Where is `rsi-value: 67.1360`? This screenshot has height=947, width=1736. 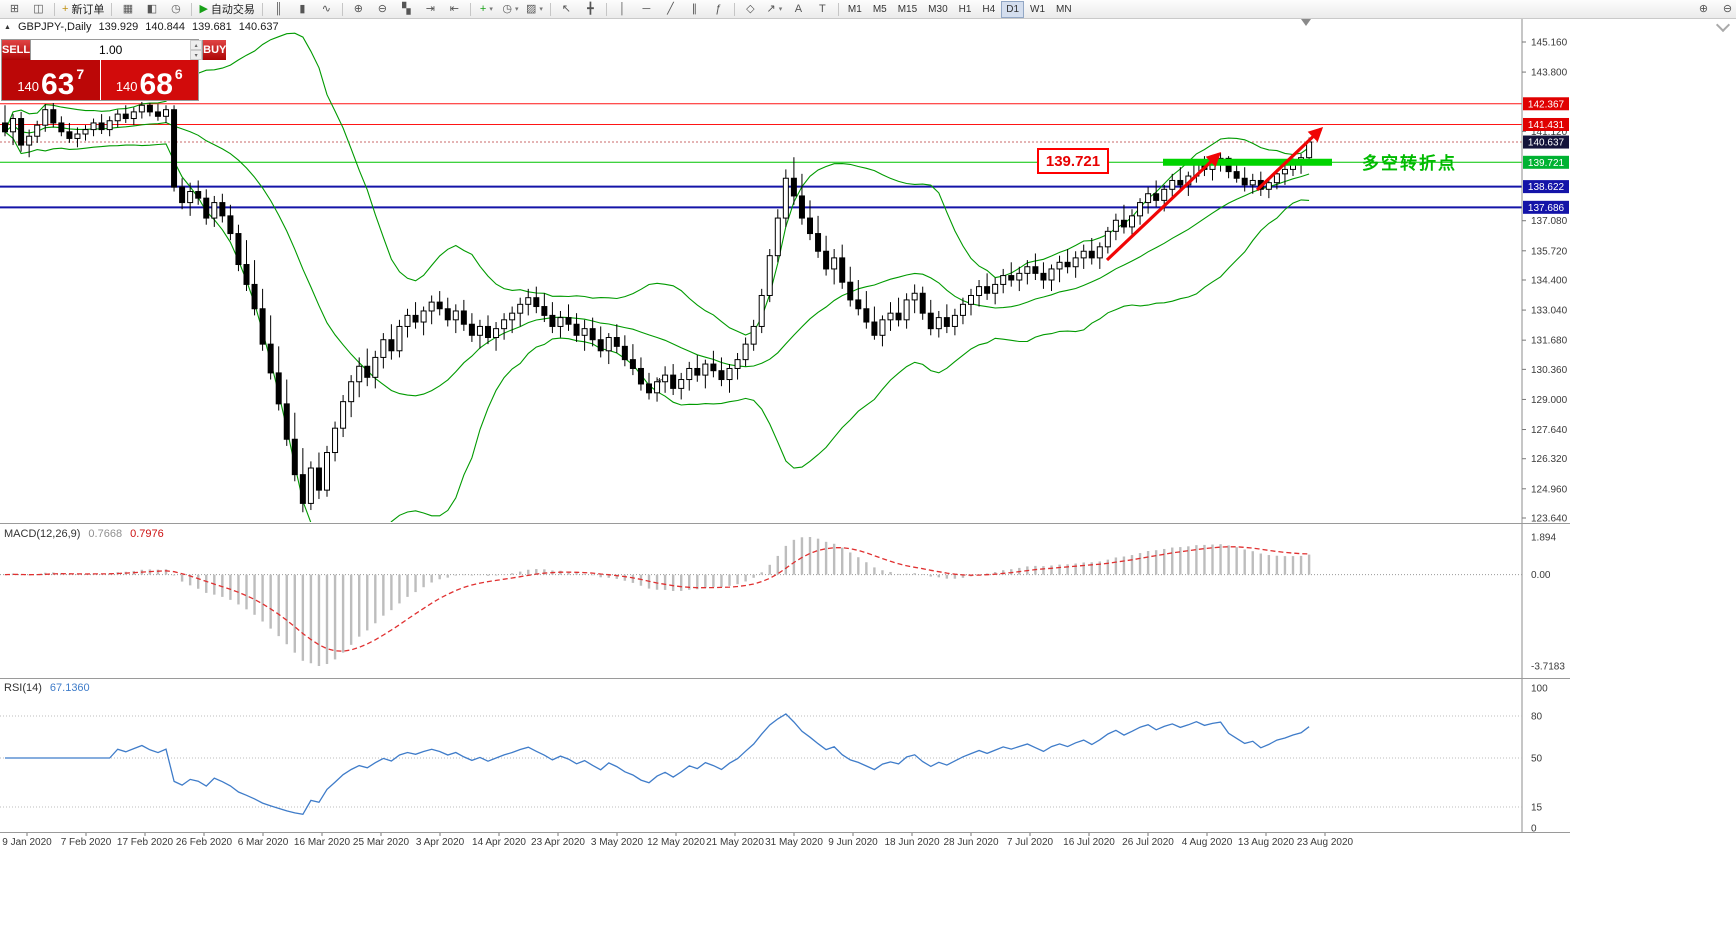
rsi-value: 67.1360 is located at coordinates (69, 688).